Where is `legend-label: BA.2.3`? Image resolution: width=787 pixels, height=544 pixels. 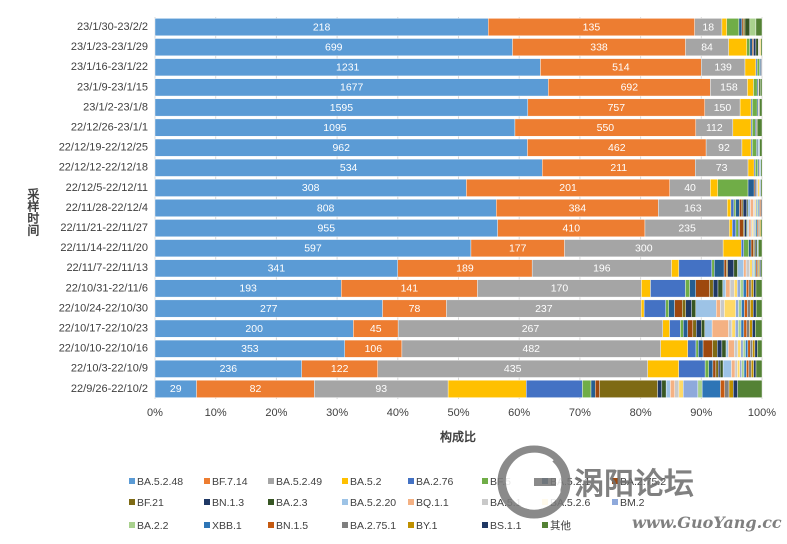 legend-label: BA.2.3 is located at coordinates (292, 503).